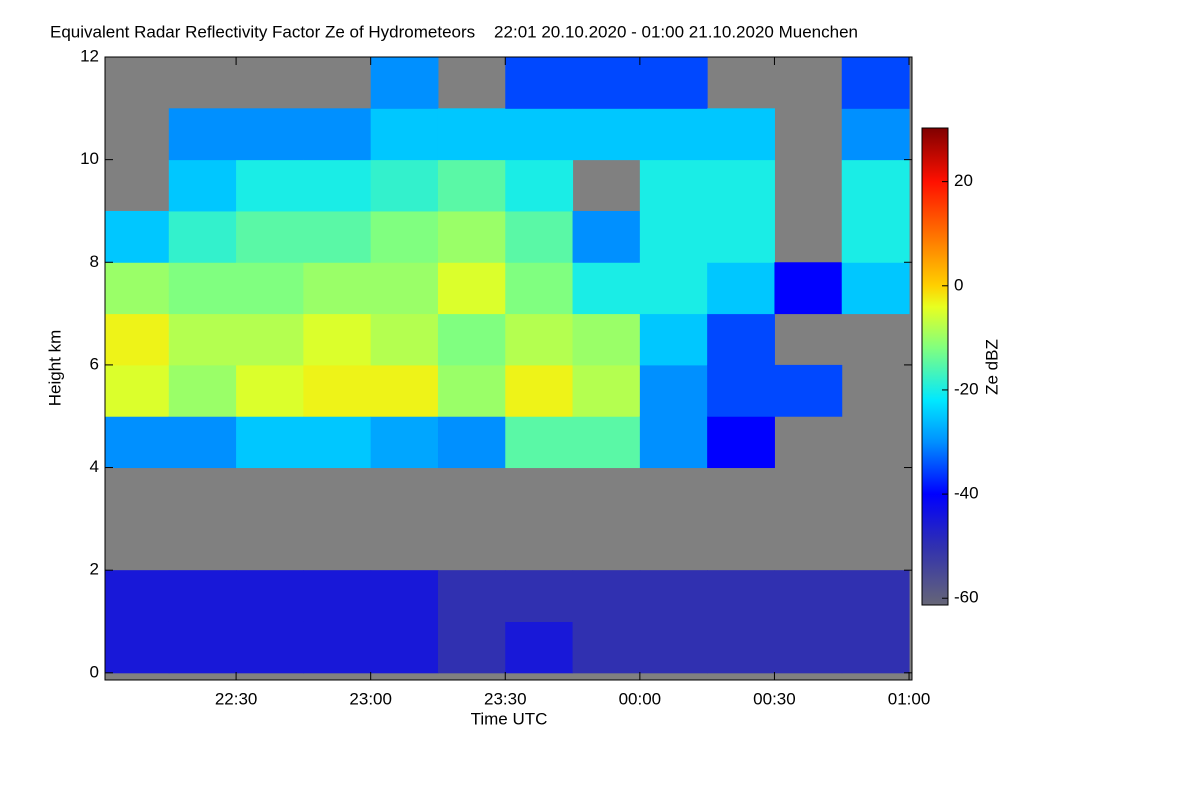  What do you see at coordinates (774, 698) in the screenshot?
I see `x-tick-label: 00:30` at bounding box center [774, 698].